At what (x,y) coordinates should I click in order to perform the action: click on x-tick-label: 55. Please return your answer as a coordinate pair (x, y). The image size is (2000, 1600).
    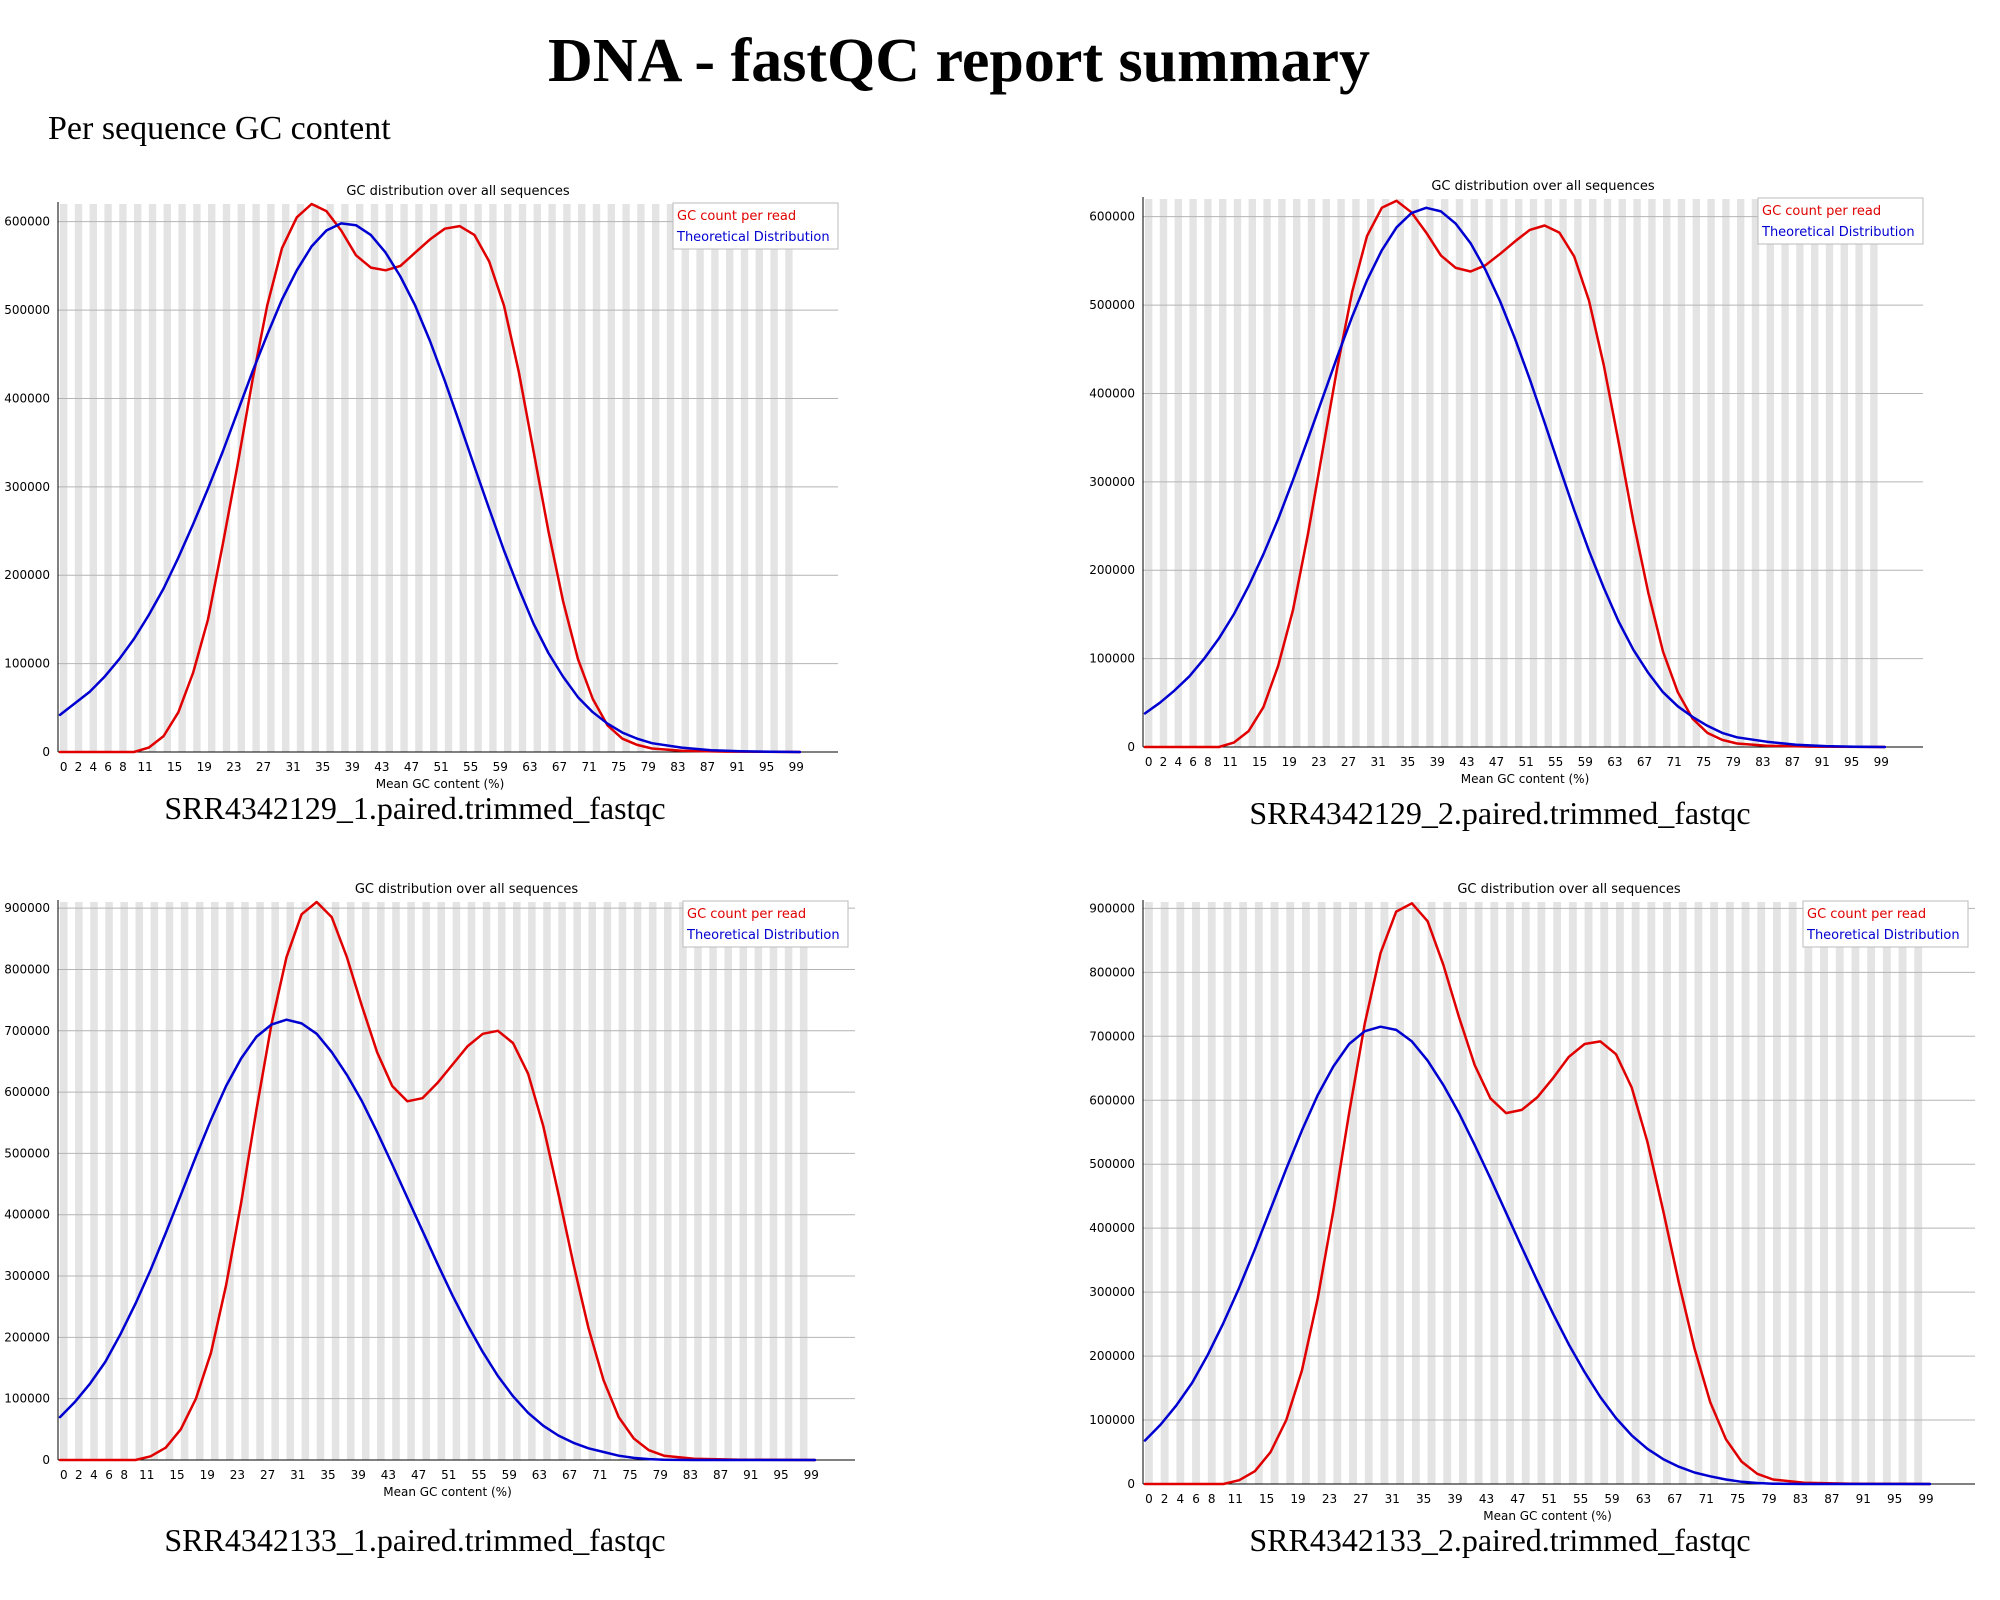
    Looking at the image, I should click on (478, 1475).